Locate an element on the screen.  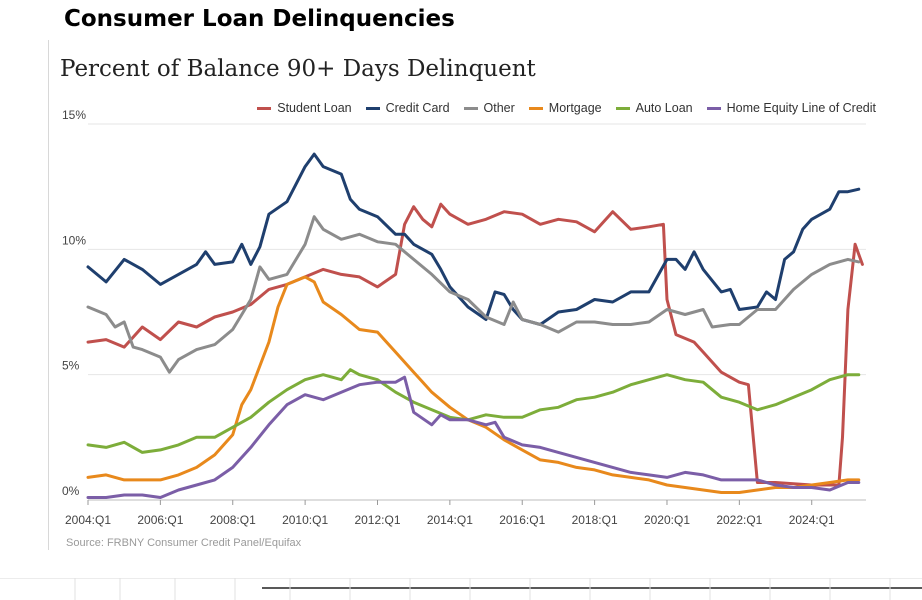
legend-label: Student Loan is located at coordinates (314, 108).